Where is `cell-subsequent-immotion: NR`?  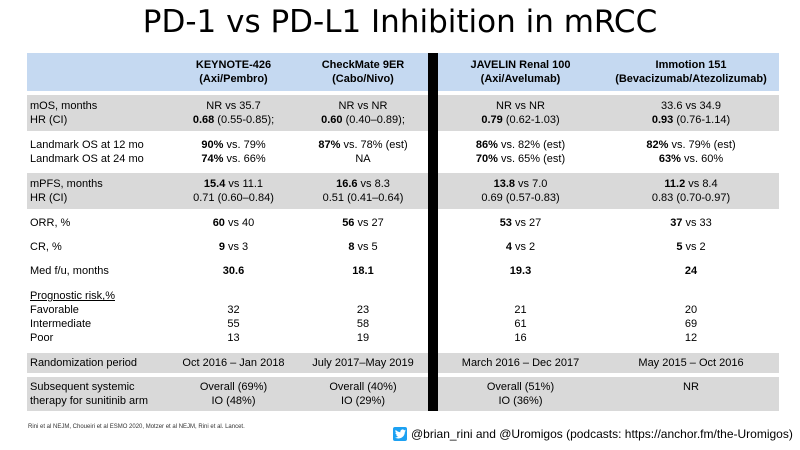 cell-subsequent-immotion: NR is located at coordinates (691, 394).